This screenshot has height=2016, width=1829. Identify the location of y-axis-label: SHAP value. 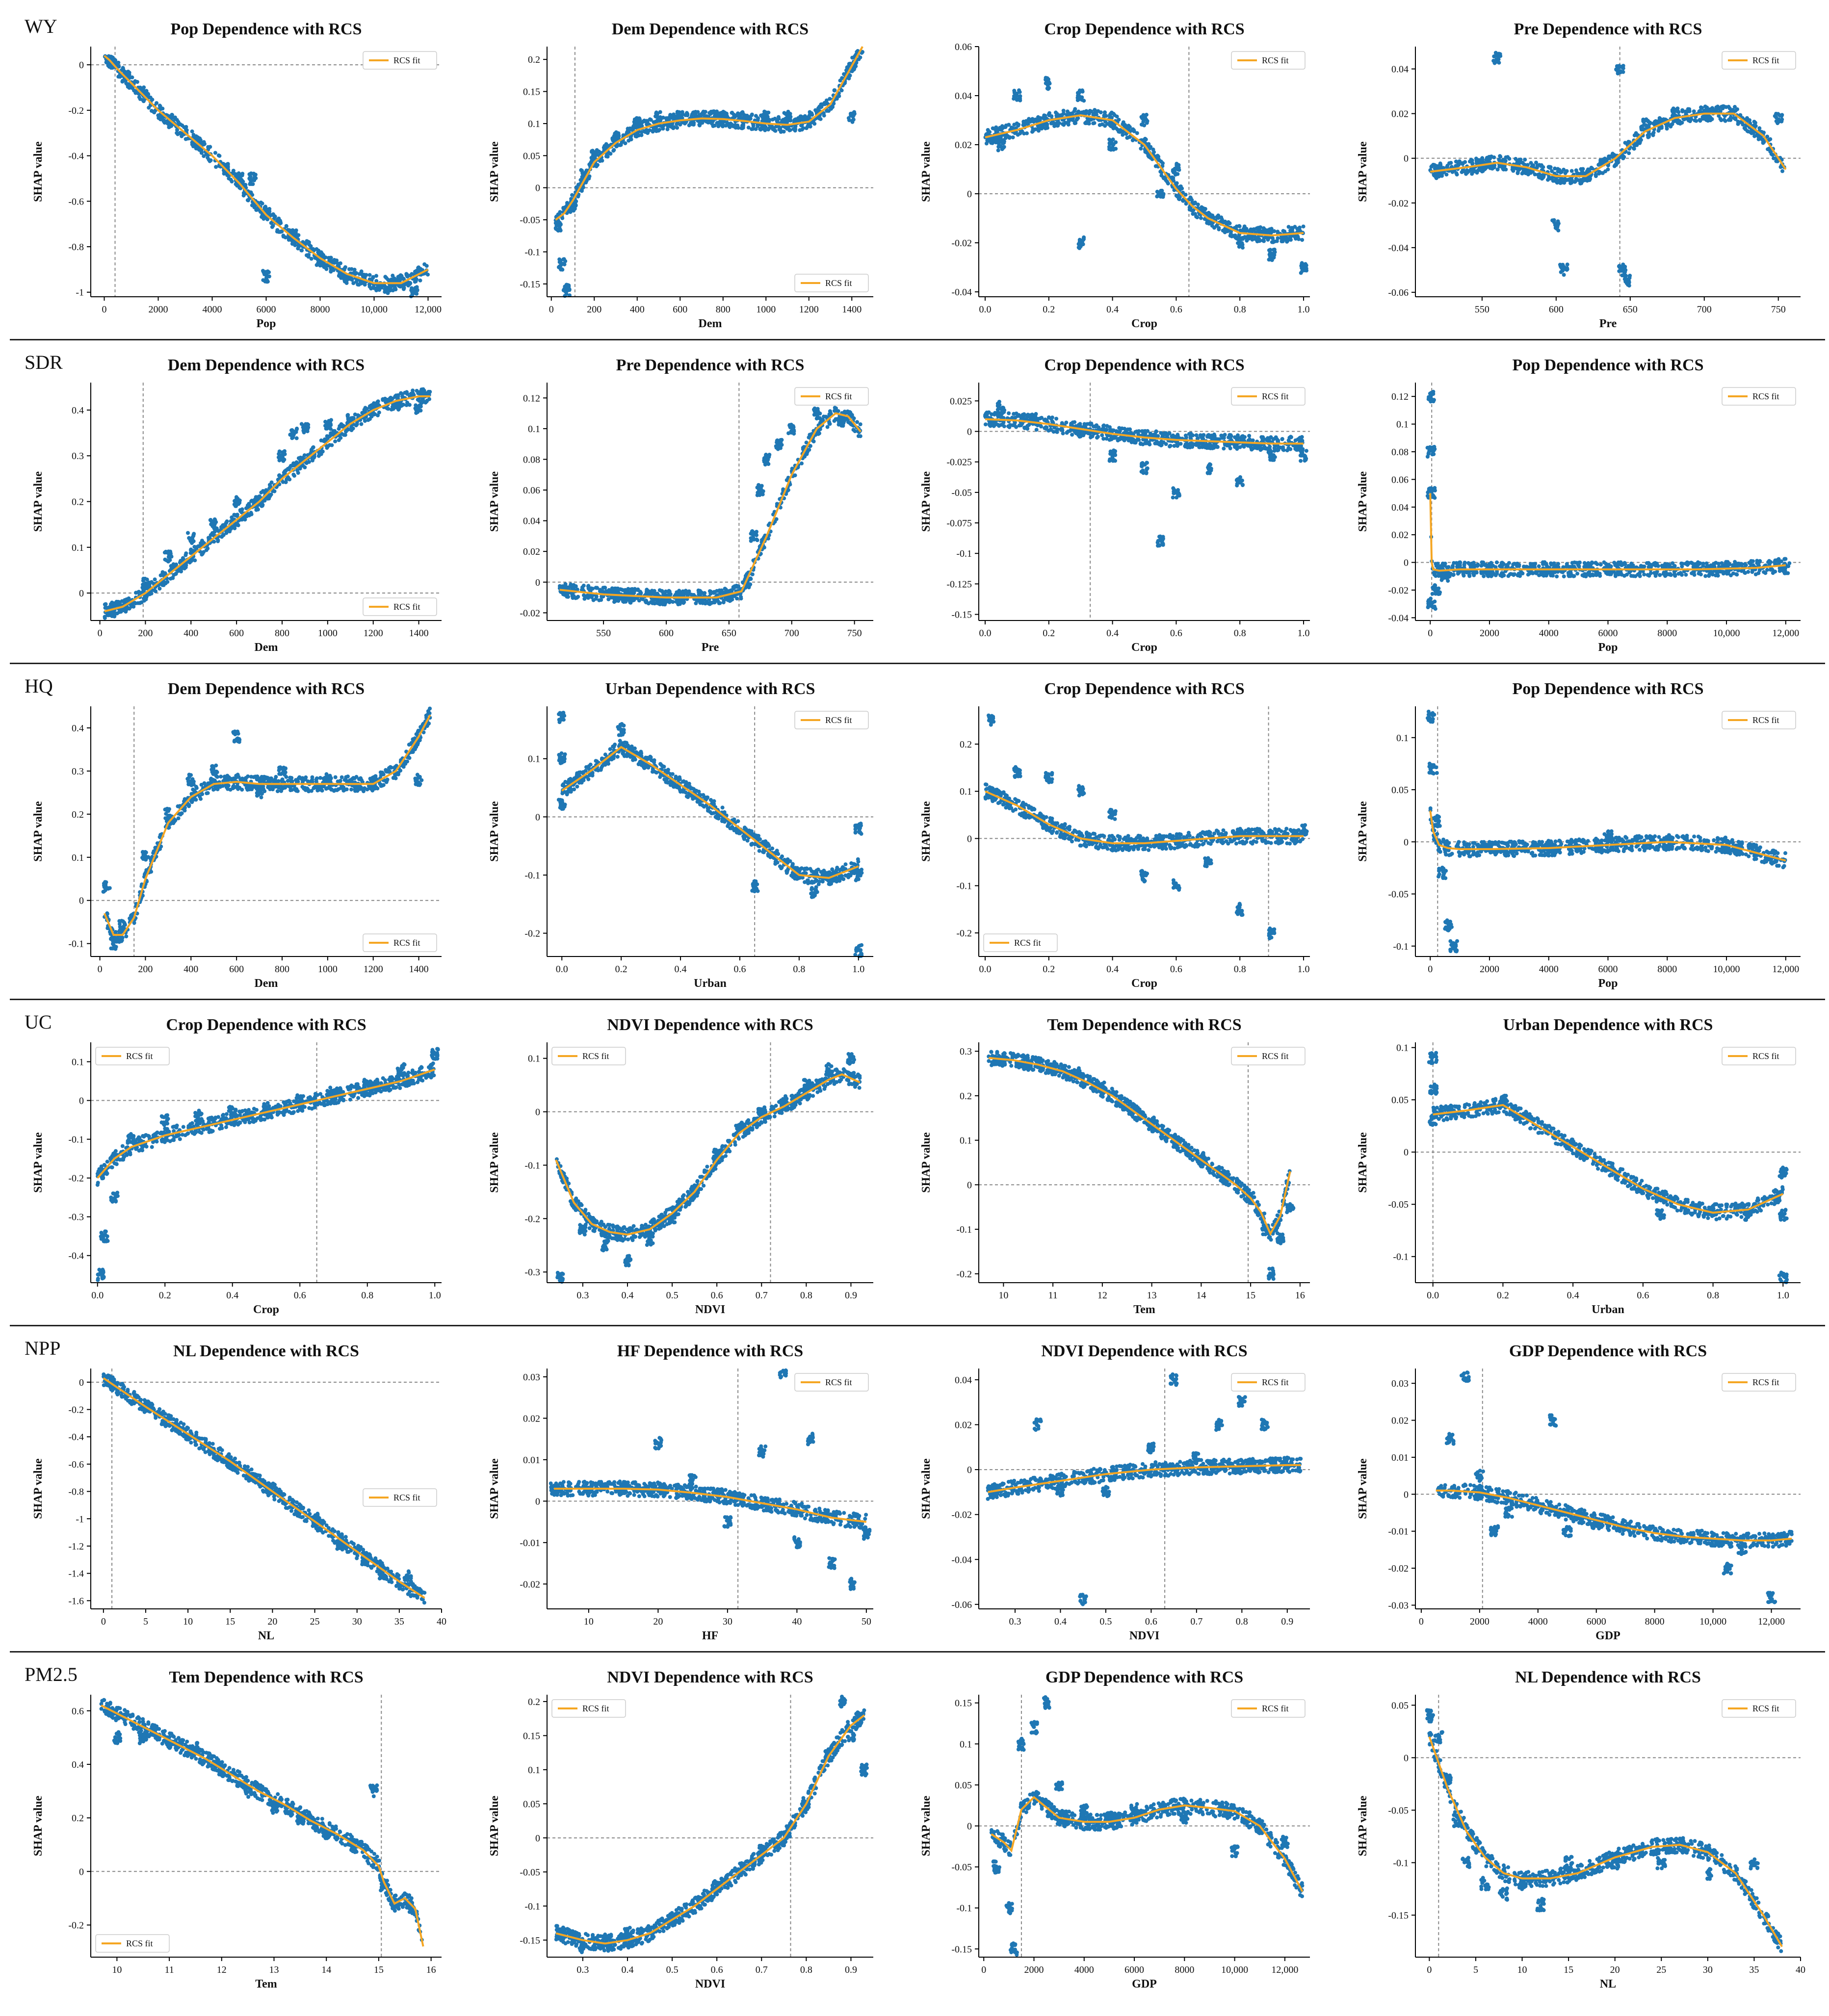
(38, 171).